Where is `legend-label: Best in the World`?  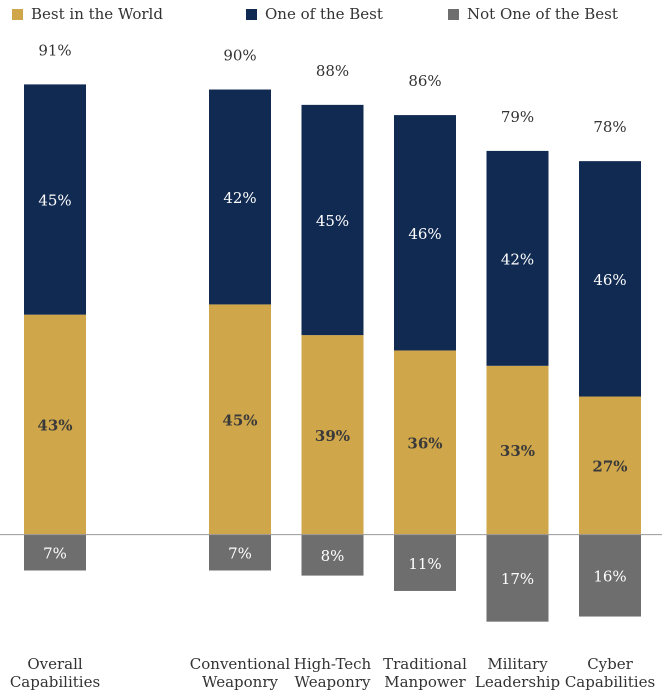 legend-label: Best in the World is located at coordinates (97, 14).